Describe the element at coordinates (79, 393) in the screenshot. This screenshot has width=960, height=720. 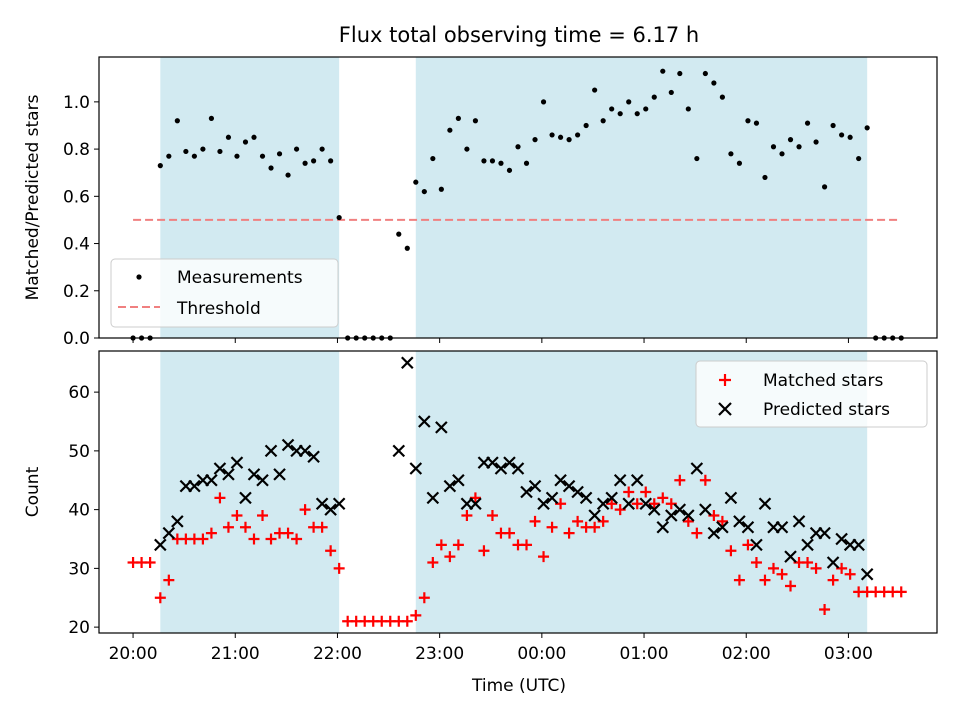
I see `y-tick-label: 60` at that location.